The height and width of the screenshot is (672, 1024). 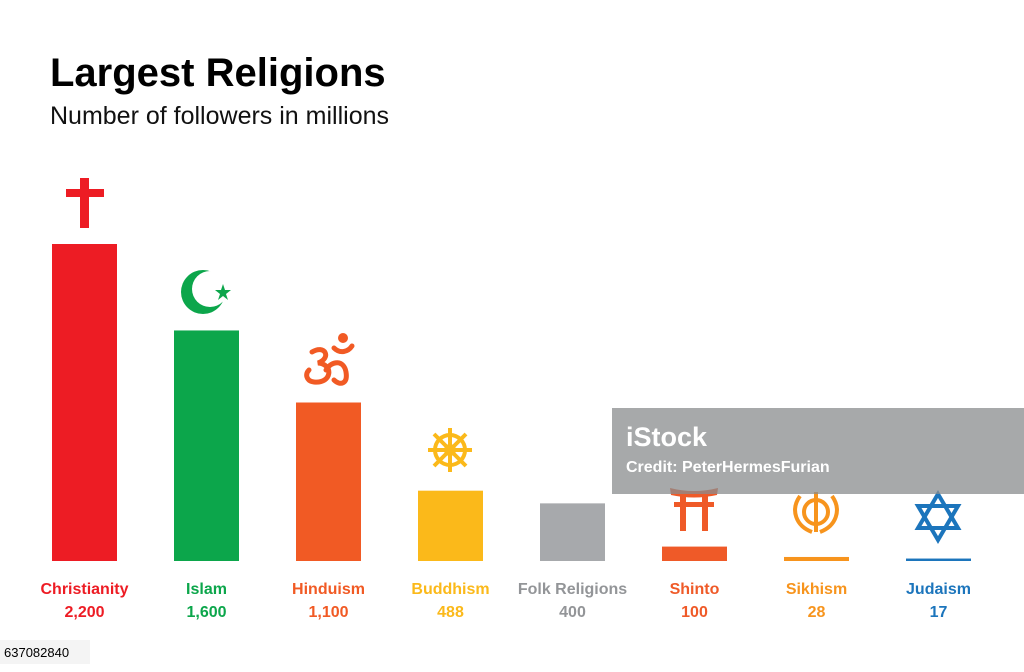 What do you see at coordinates (938, 517) in the screenshot?
I see `star-of-david-icon` at bounding box center [938, 517].